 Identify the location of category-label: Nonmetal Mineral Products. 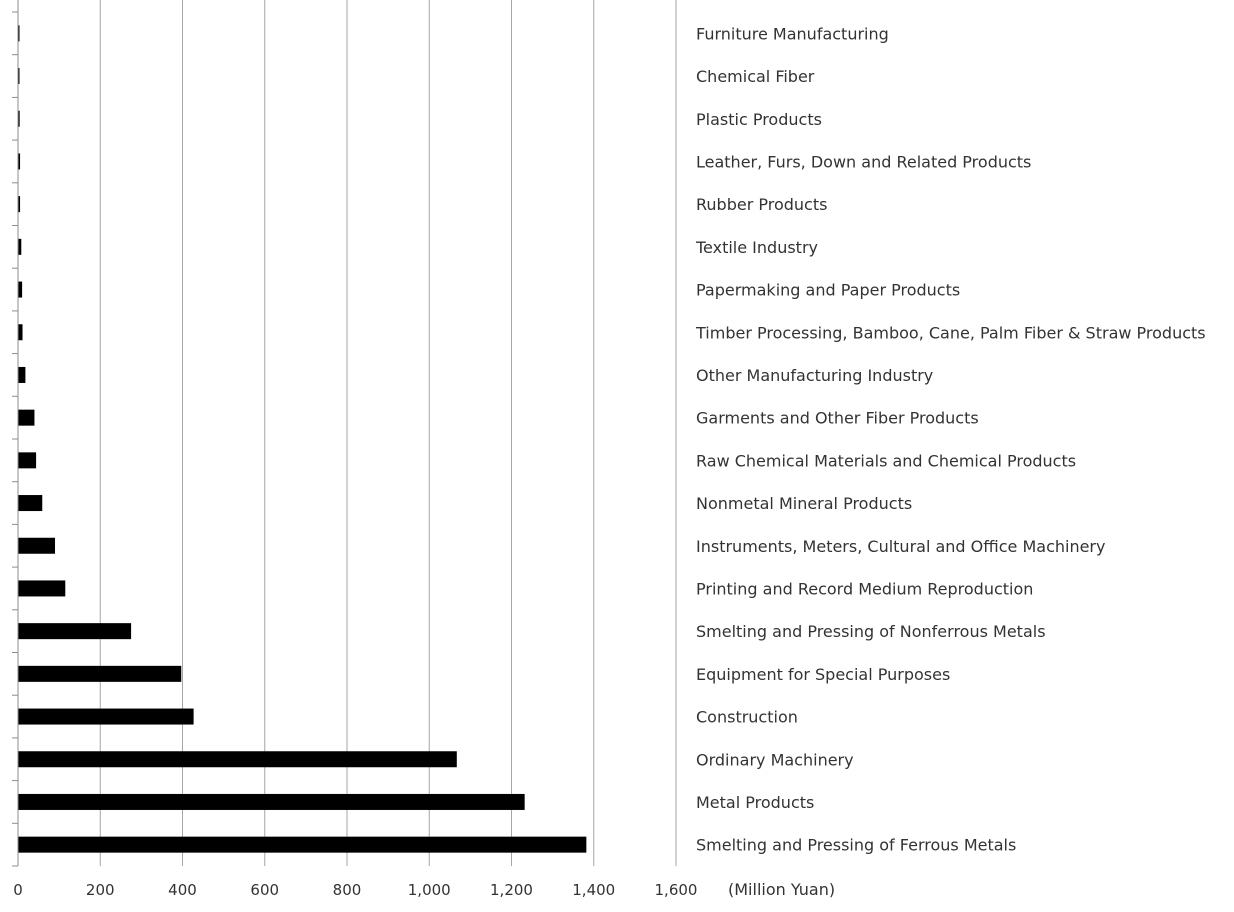
(804, 503).